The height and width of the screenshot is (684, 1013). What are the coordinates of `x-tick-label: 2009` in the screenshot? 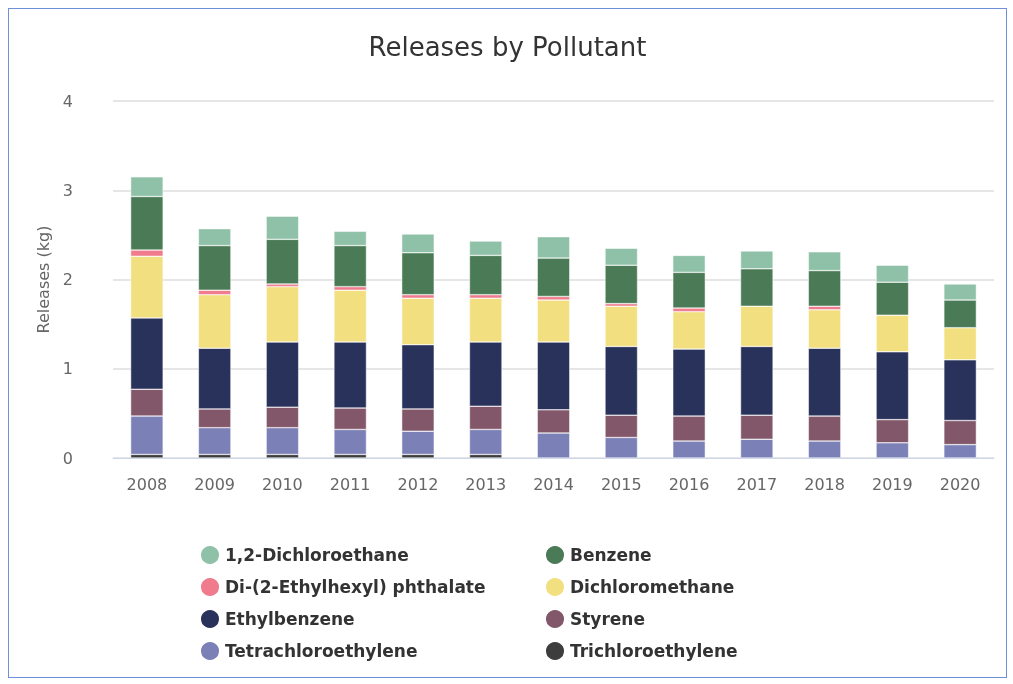 It's located at (215, 484).